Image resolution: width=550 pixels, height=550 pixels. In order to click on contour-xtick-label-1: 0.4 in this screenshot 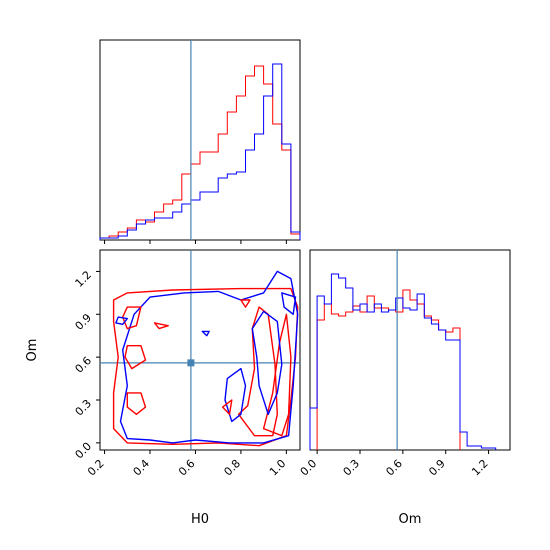, I will do `click(142, 468)`.